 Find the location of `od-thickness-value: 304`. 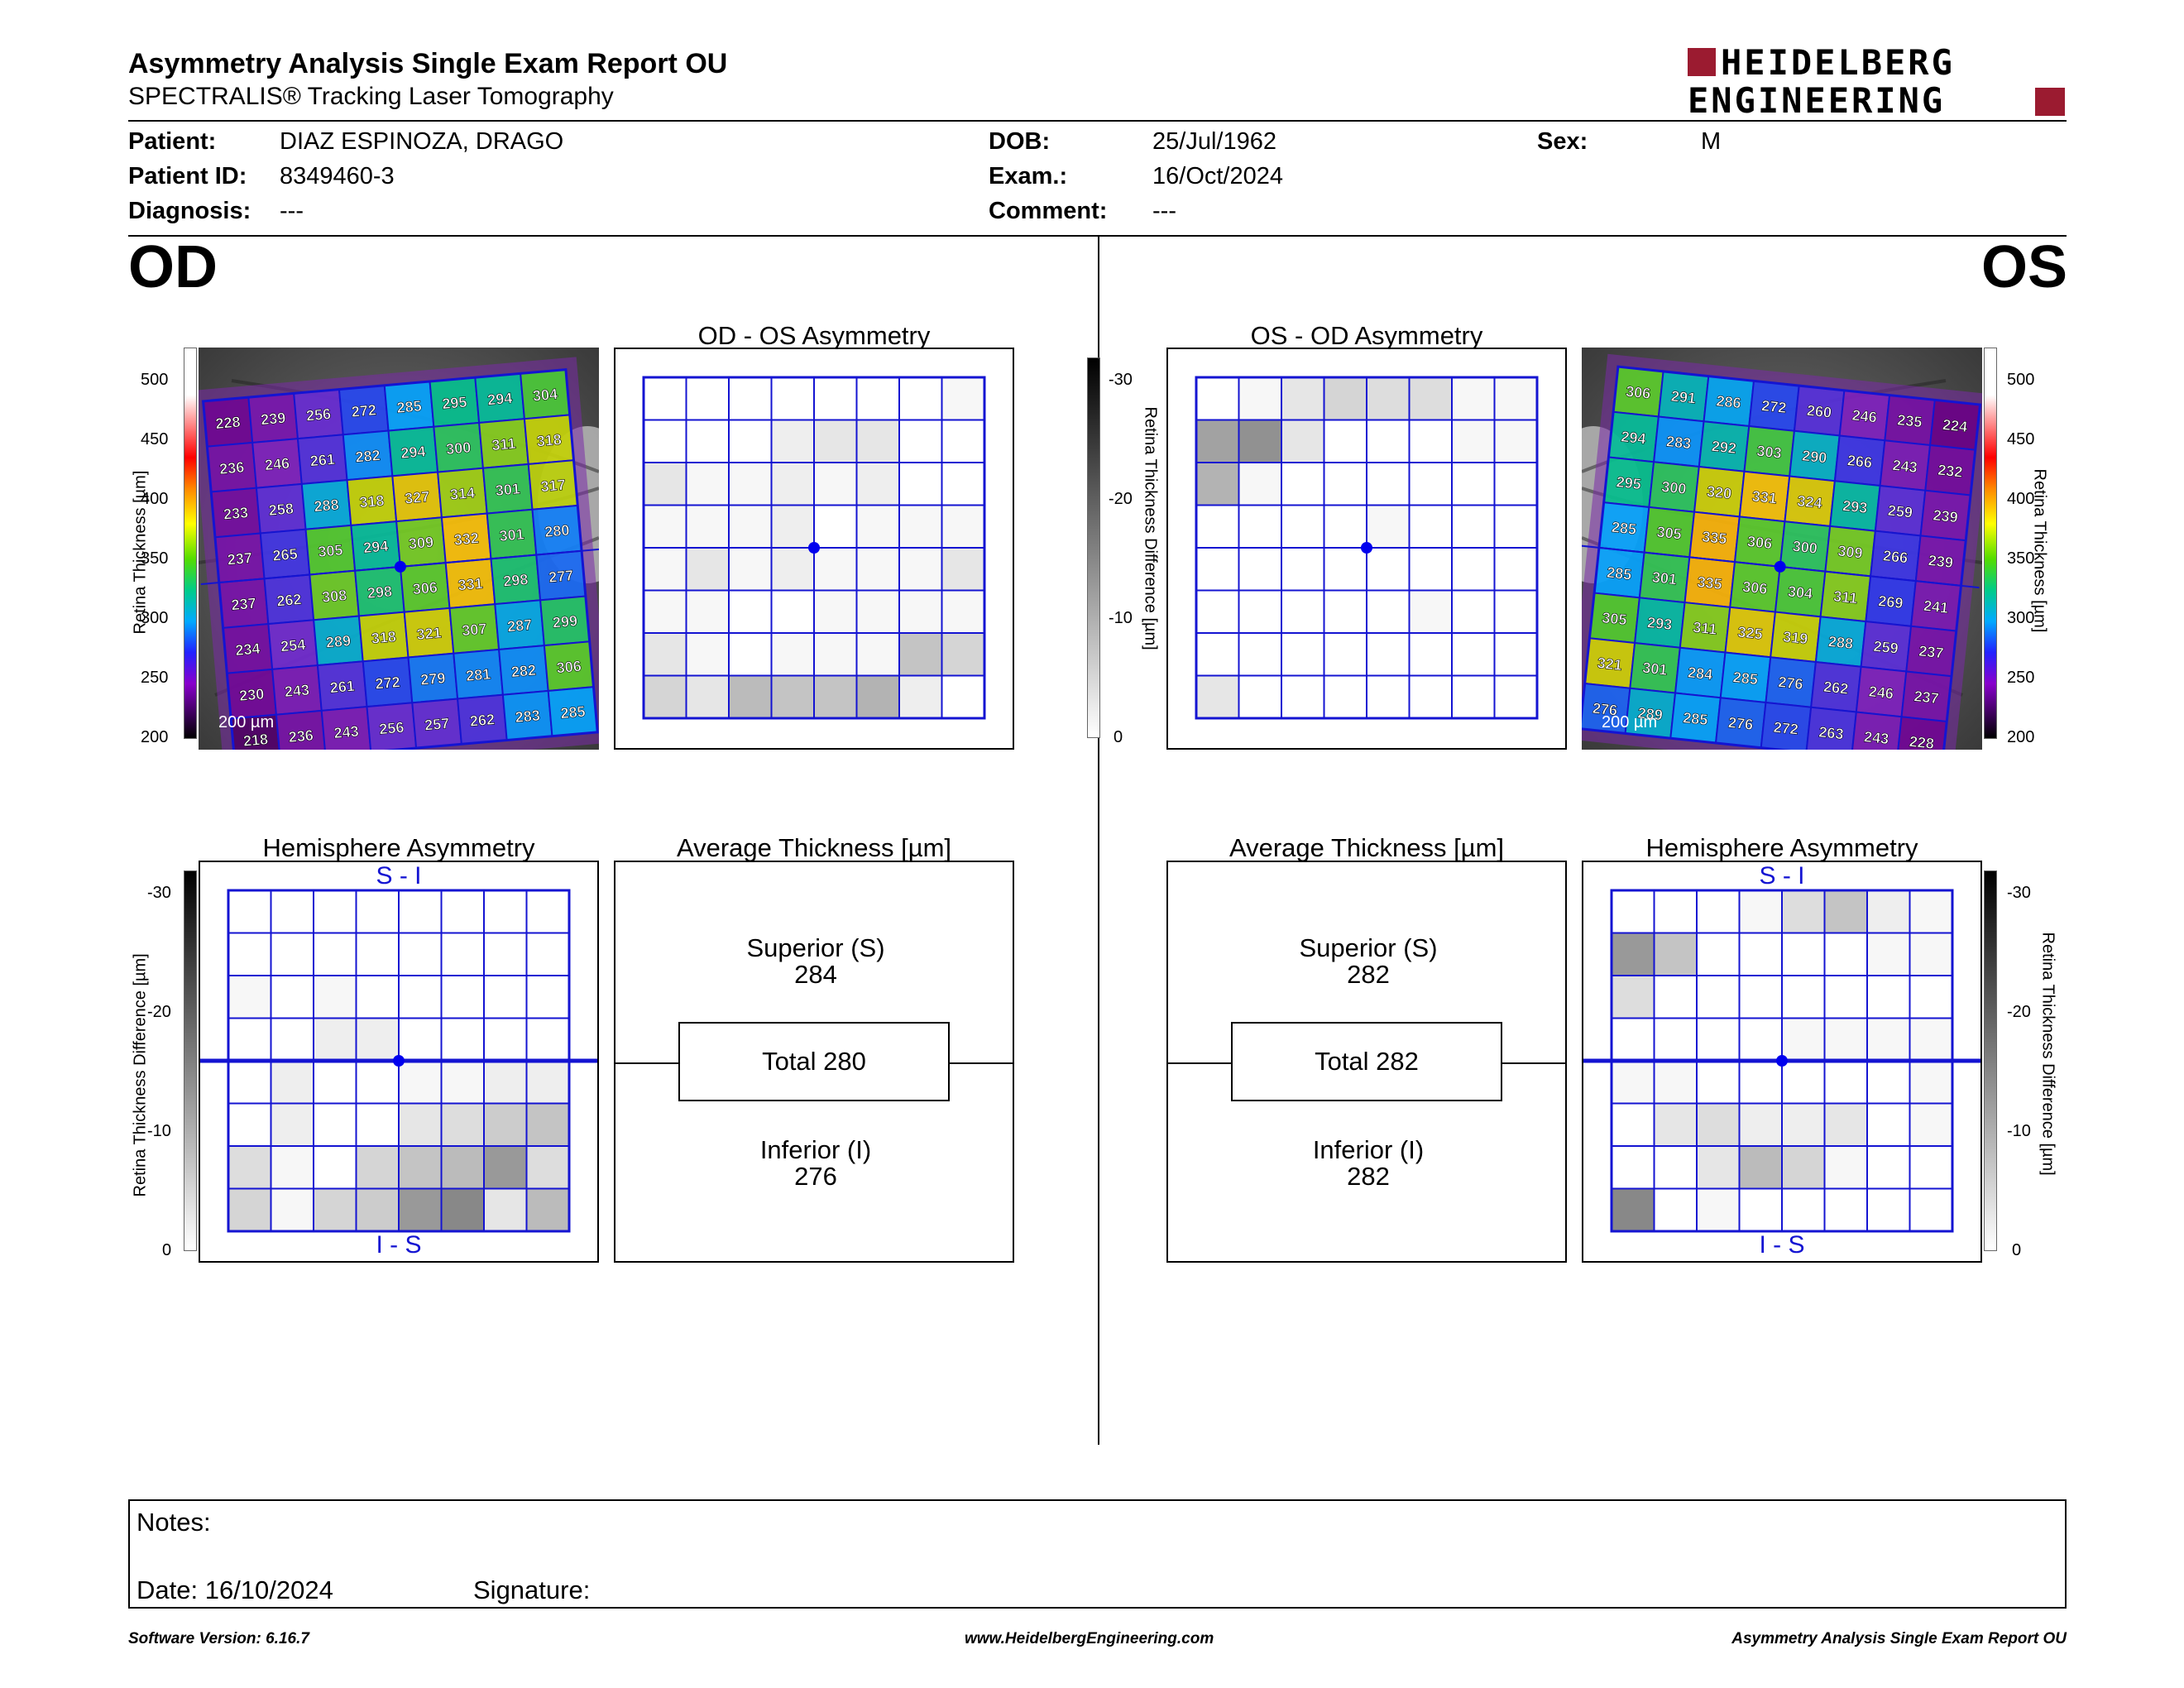

od-thickness-value: 304 is located at coordinates (545, 395).